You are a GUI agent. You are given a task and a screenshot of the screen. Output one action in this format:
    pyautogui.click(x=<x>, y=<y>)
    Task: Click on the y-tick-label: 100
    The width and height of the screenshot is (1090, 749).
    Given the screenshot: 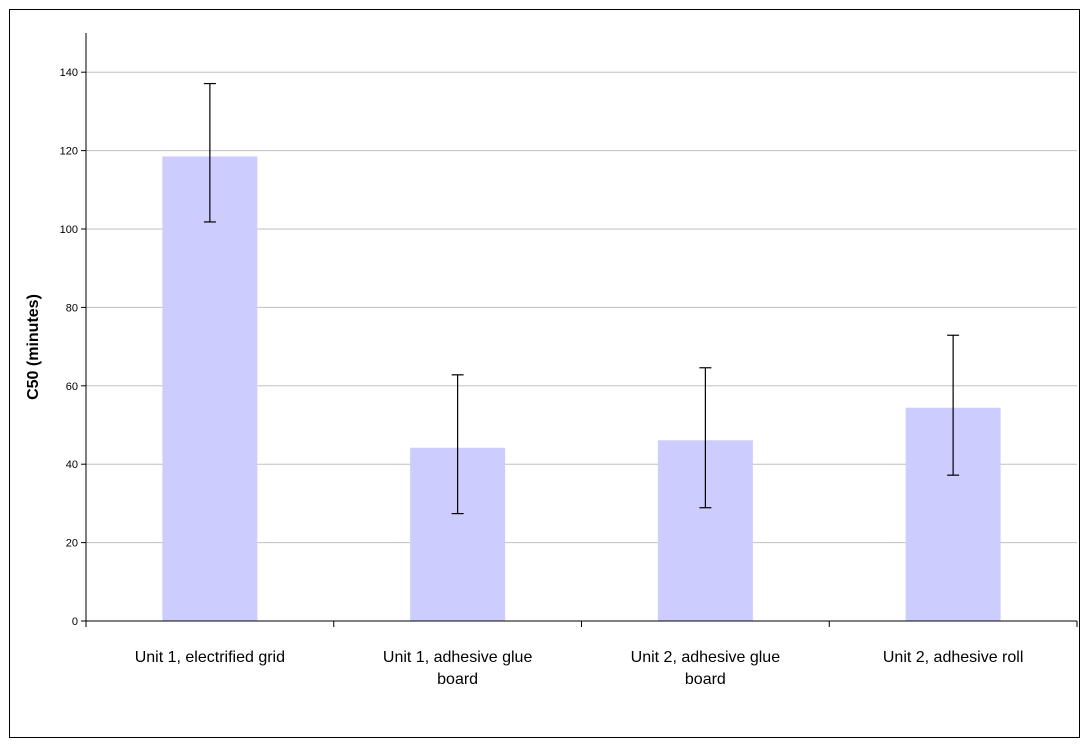 What is the action you would take?
    pyautogui.click(x=69, y=230)
    